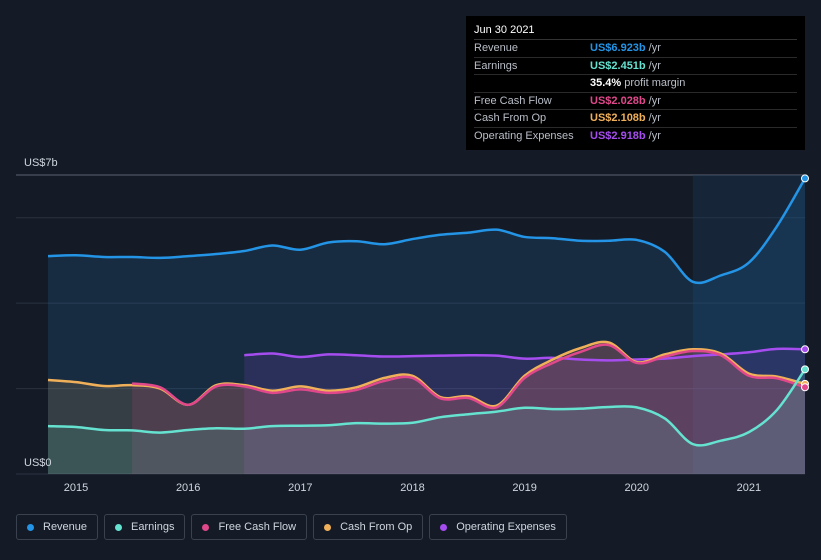  I want to click on legend-item-cash-from-op: Cash From Op, so click(368, 527).